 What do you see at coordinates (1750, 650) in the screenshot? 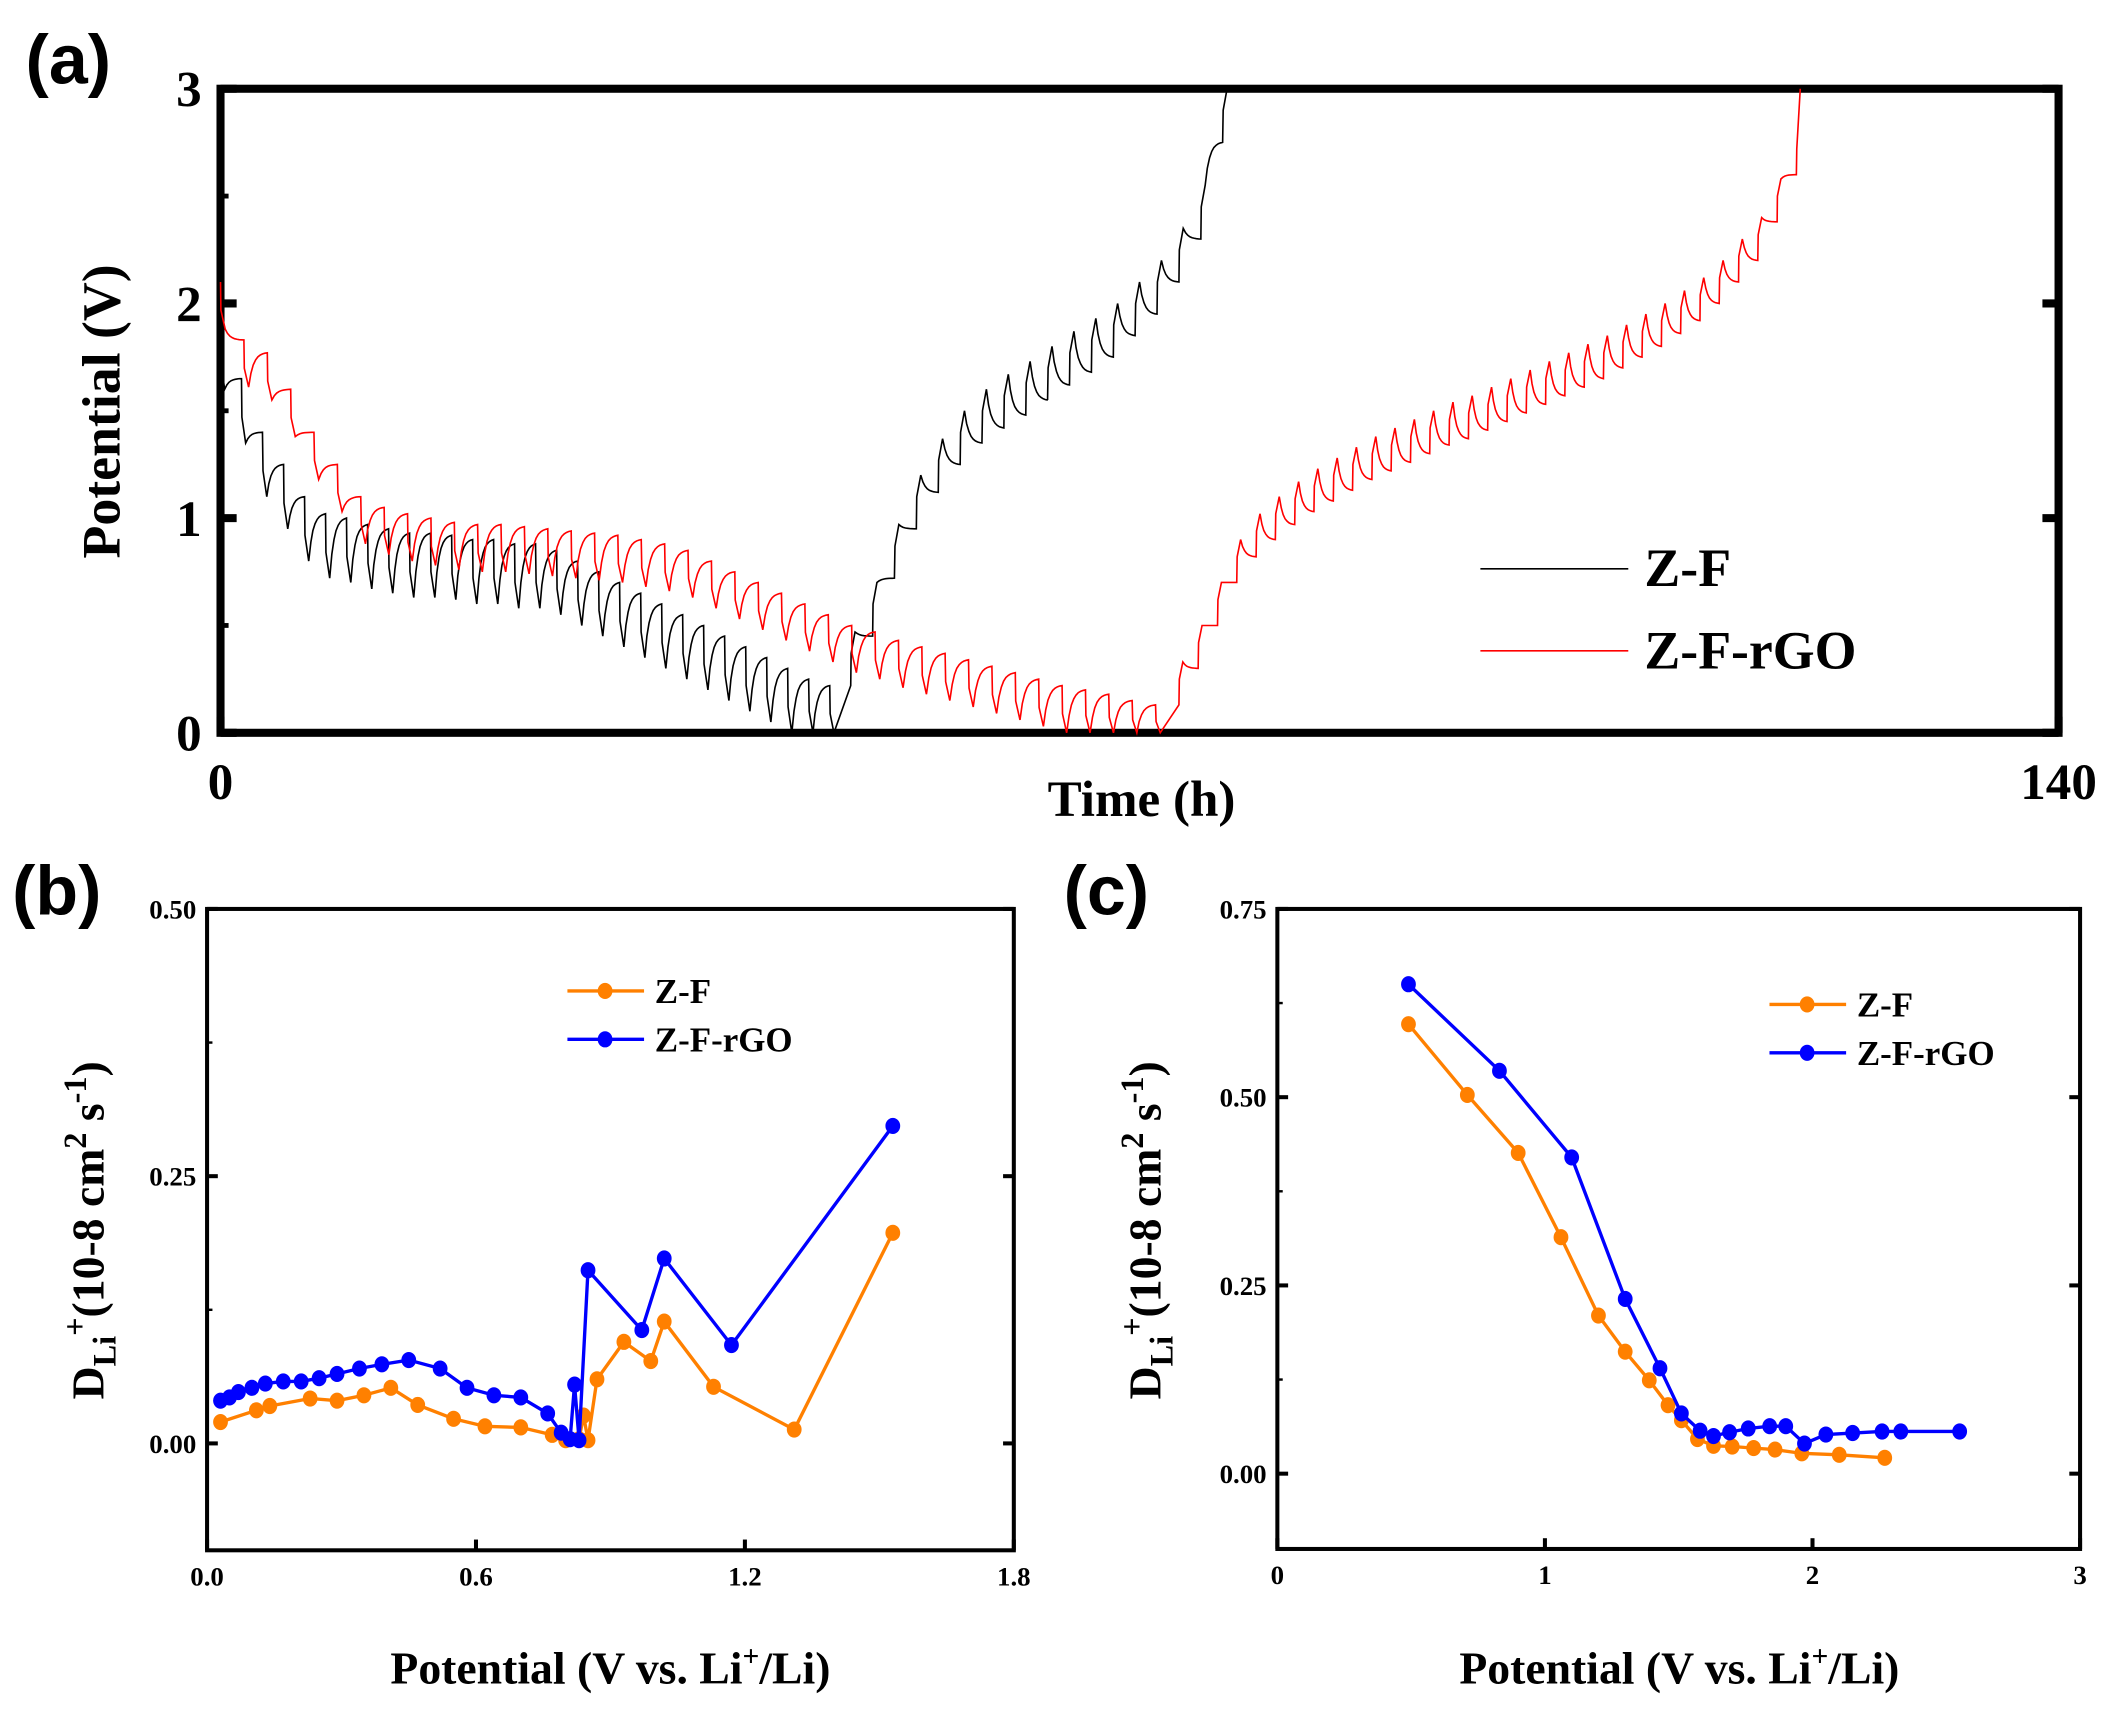
I see `legend-label: Z-F-rGO` at bounding box center [1750, 650].